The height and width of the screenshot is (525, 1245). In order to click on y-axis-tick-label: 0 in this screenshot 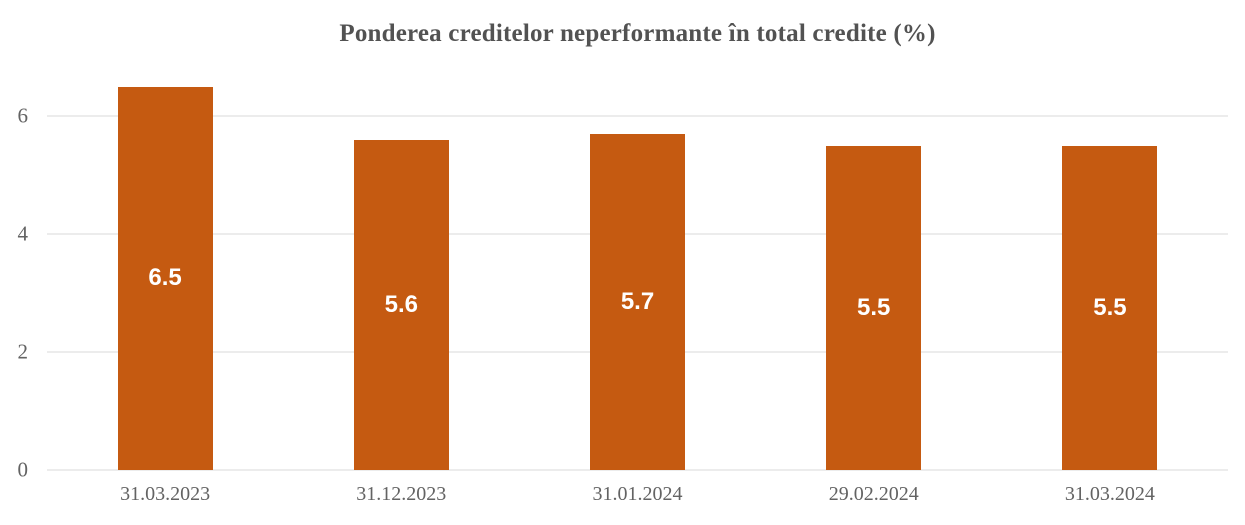, I will do `click(23, 469)`.